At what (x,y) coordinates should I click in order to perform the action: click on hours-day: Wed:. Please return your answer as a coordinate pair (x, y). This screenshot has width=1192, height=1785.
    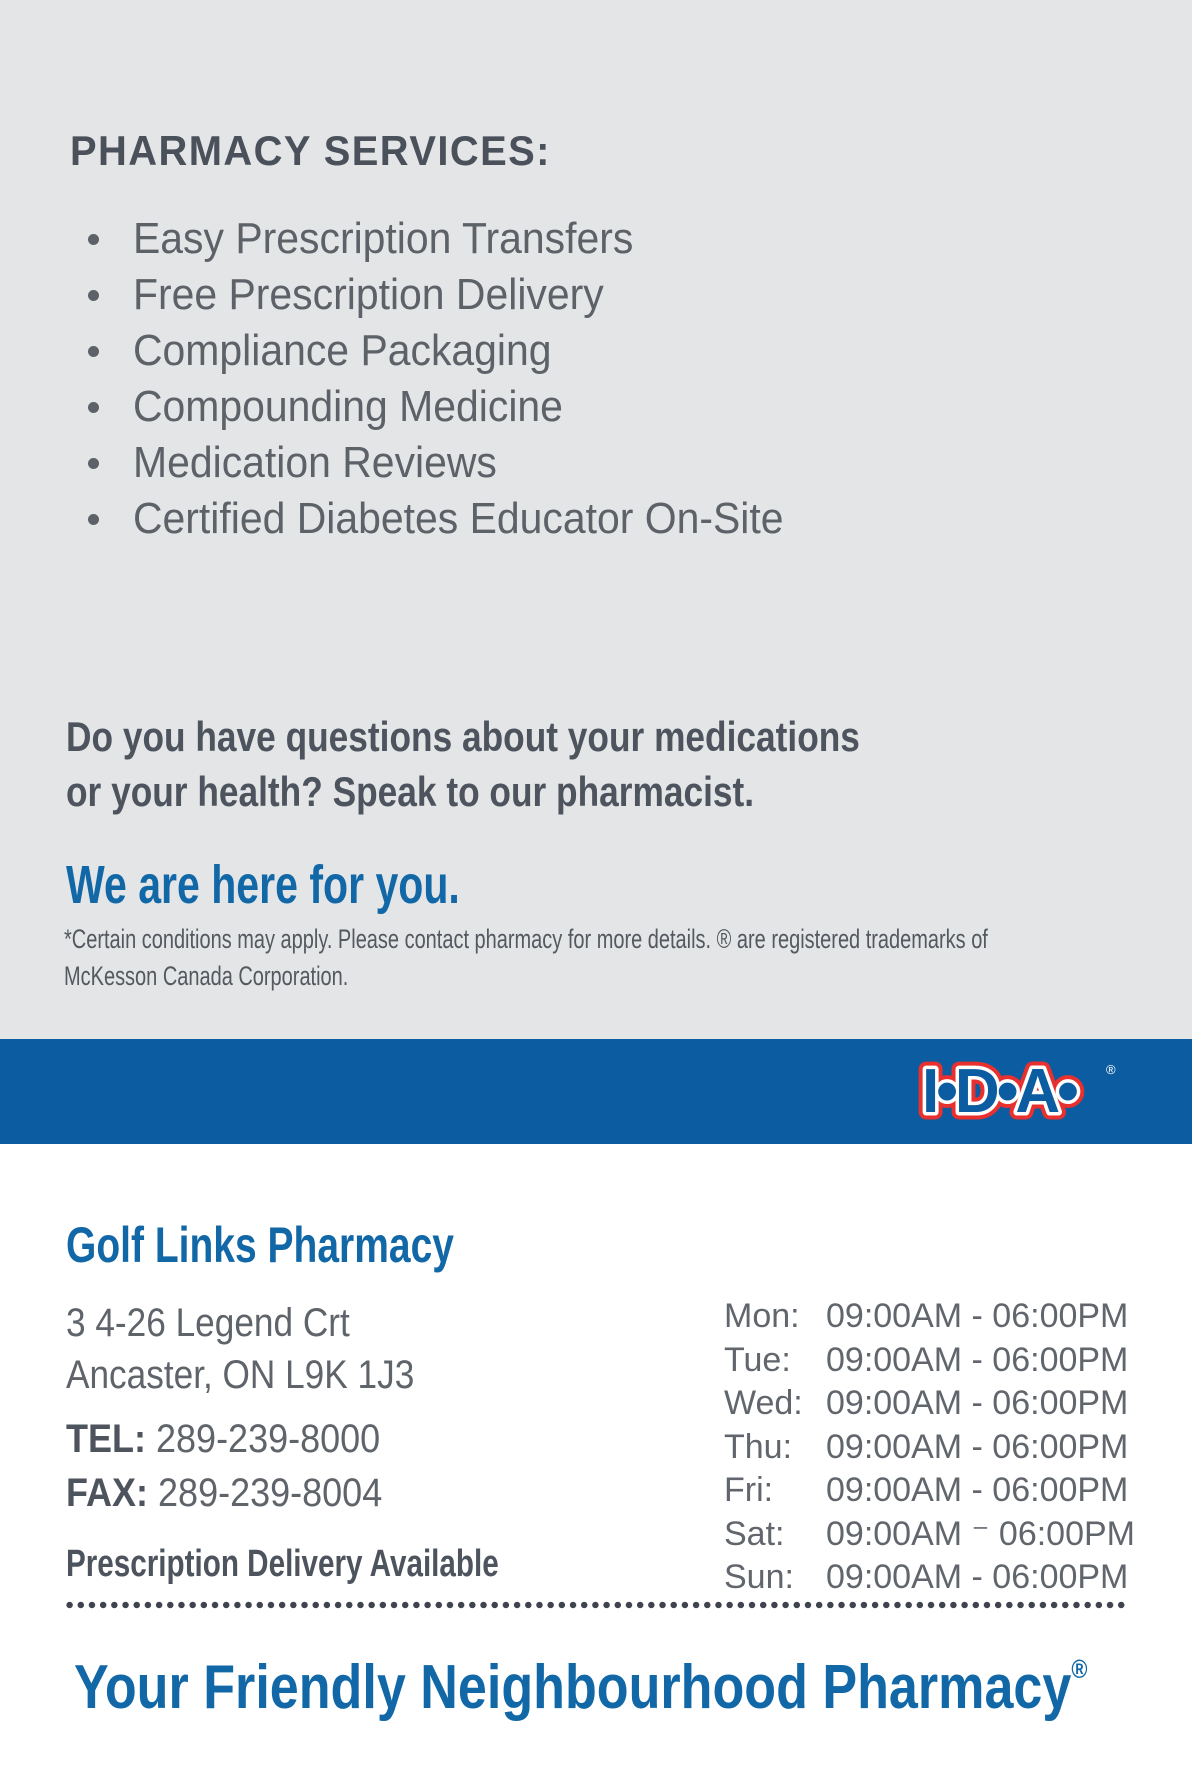
    Looking at the image, I should click on (763, 1403).